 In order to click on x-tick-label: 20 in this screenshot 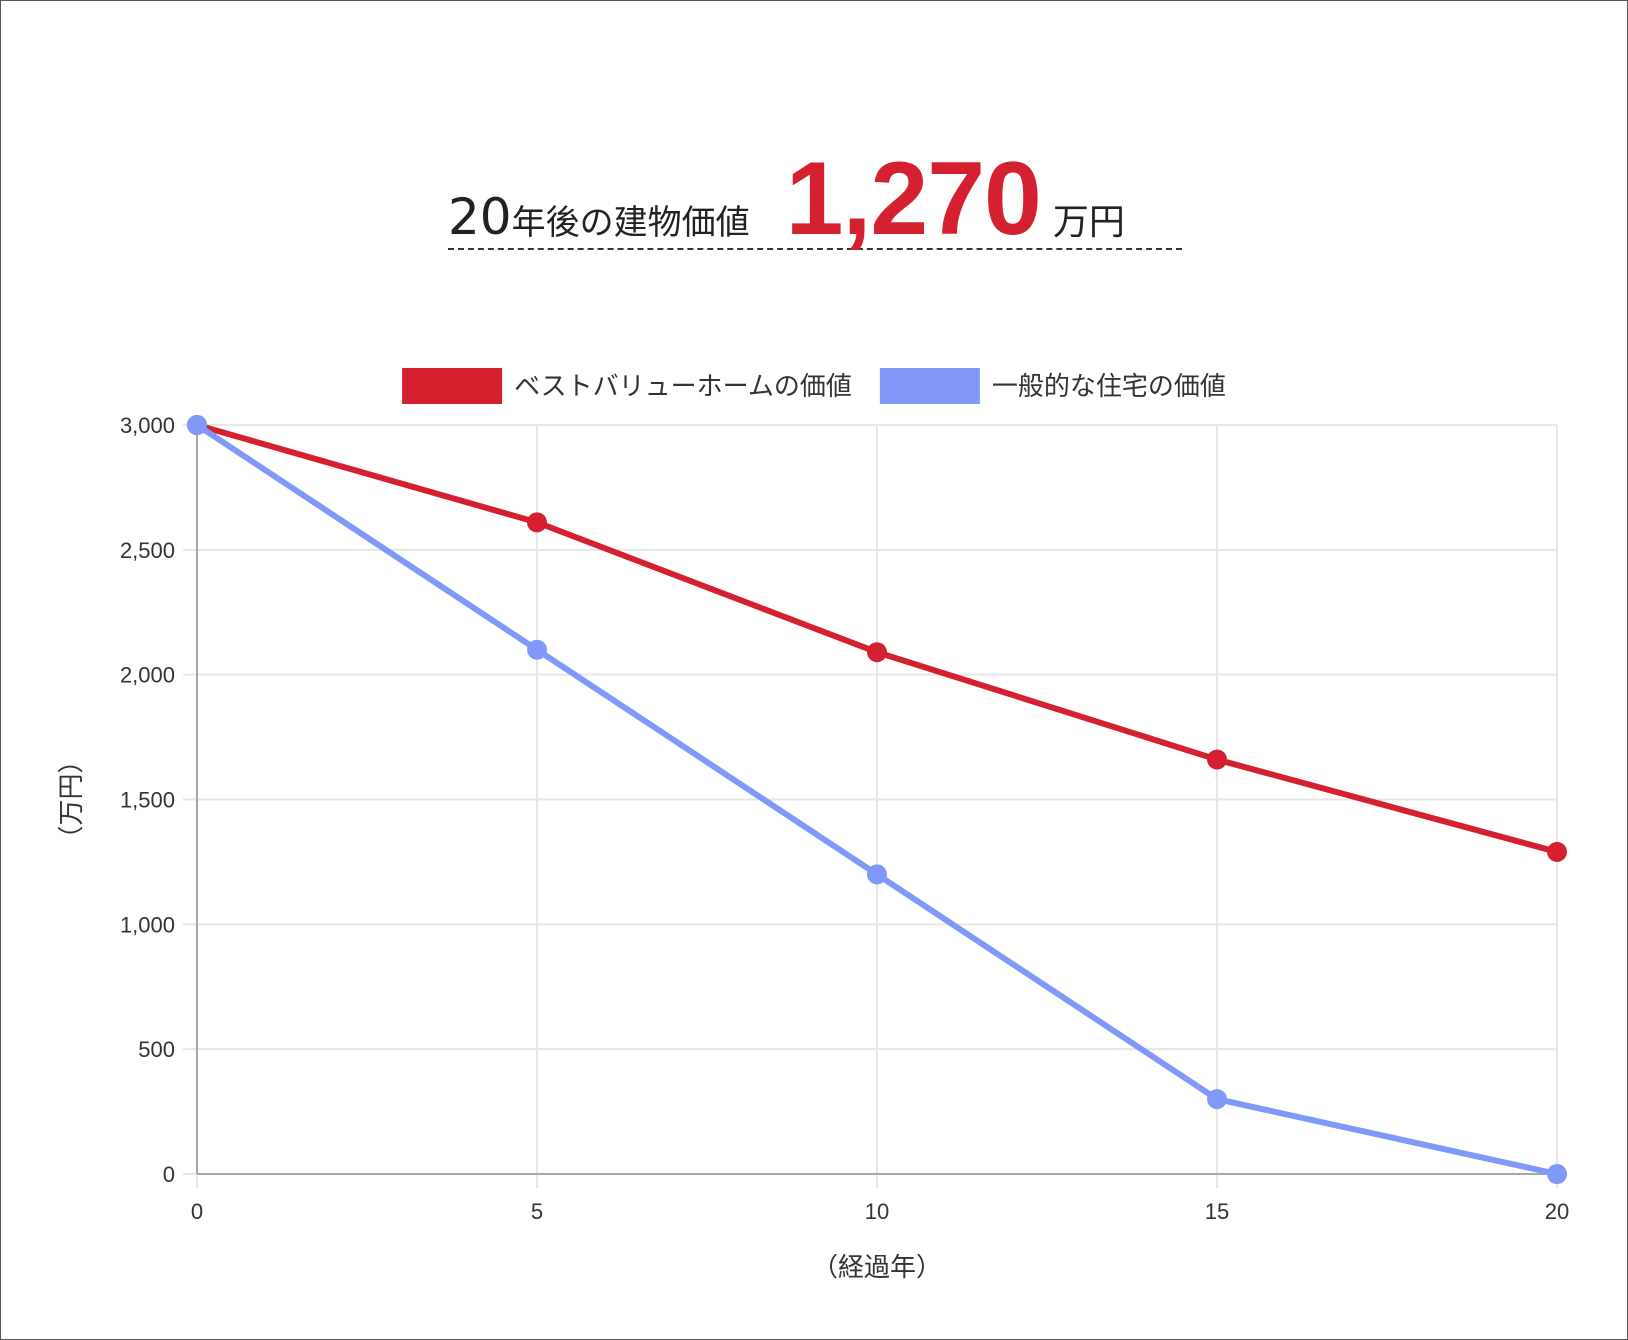, I will do `click(1557, 1211)`.